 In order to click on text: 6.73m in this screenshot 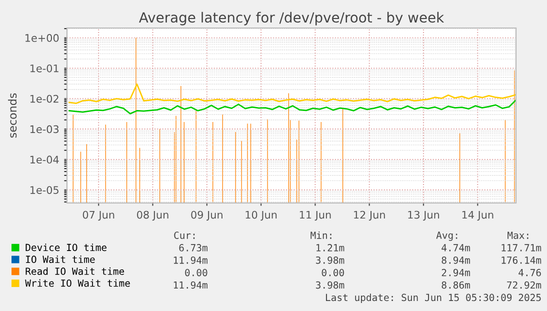, I will do `click(193, 248)`.